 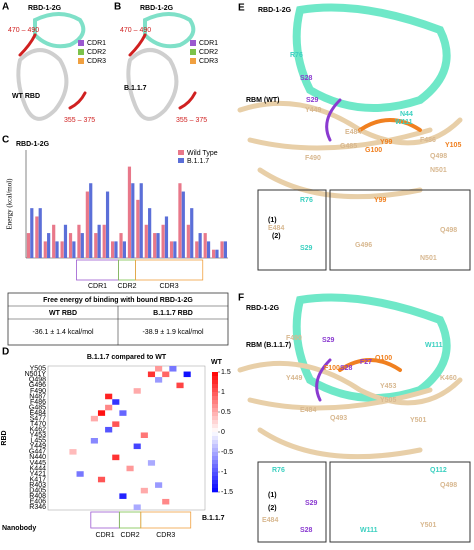 What do you see at coordinates (173, 313) in the screenshot?
I see `table-header: B.1.1.7 RBD` at bounding box center [173, 313].